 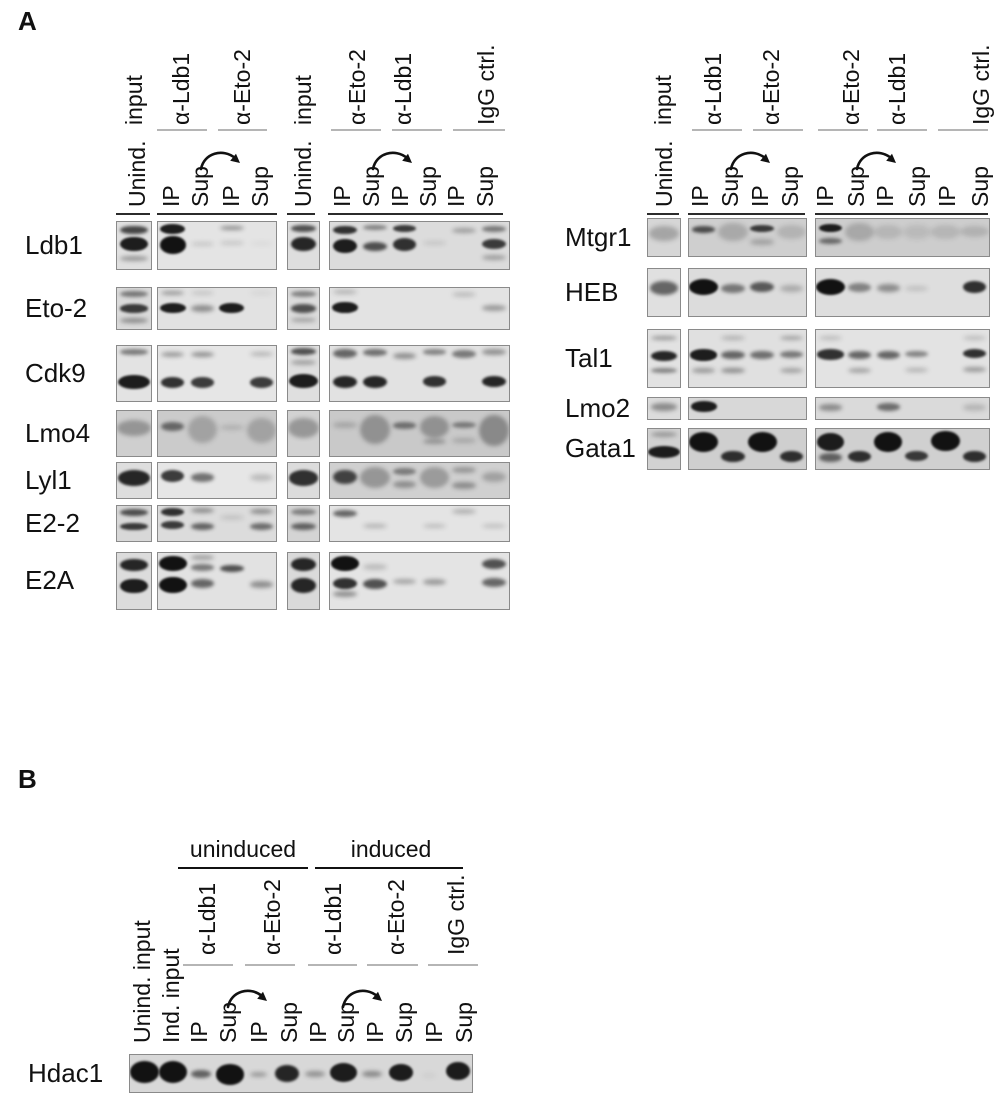 What do you see at coordinates (981, 84) in the screenshot?
I see `column-header-igg-ctrl: IgG ctrl.` at bounding box center [981, 84].